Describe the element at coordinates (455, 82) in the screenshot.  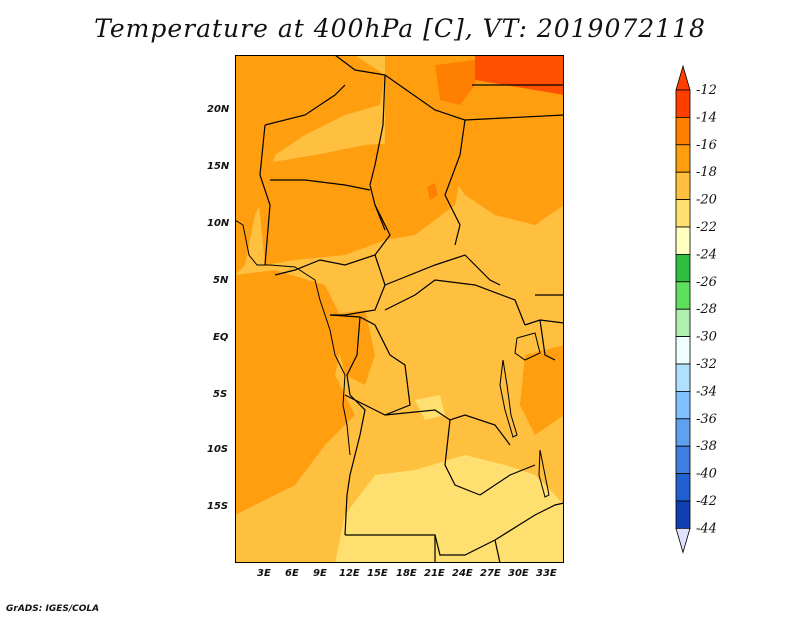
I see `hot-zone-northeast-edge` at that location.